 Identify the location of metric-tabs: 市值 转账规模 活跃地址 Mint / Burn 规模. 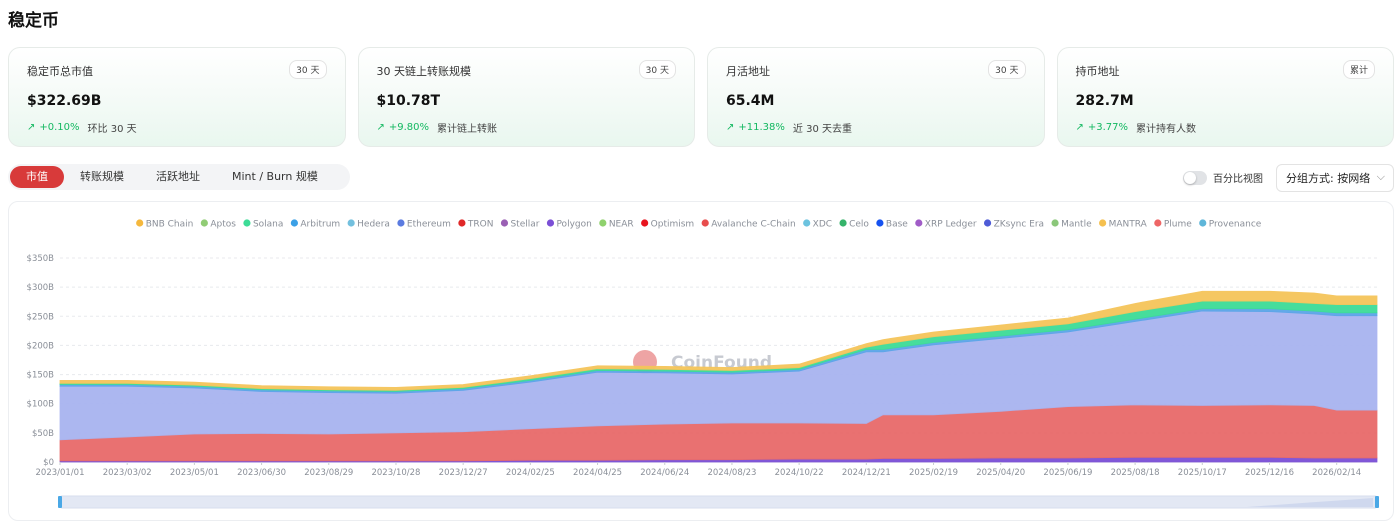
(179, 177).